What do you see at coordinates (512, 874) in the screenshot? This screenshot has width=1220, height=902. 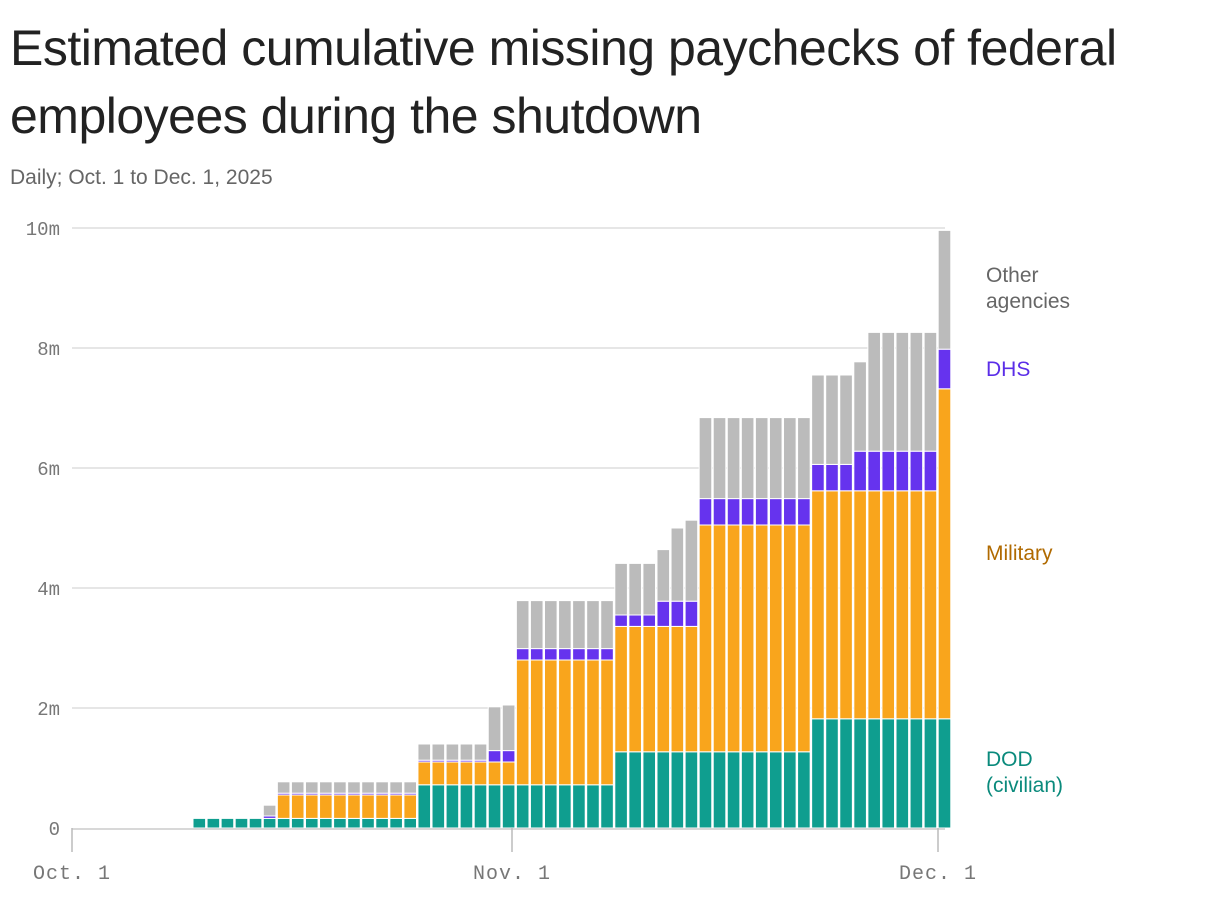 I see `x-tick-label: Nov. 1` at bounding box center [512, 874].